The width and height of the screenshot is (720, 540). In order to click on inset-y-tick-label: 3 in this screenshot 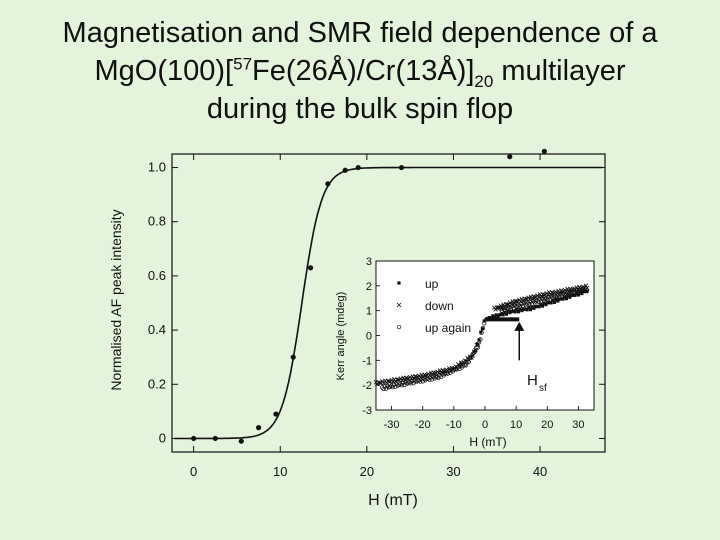, I will do `click(369, 262)`.